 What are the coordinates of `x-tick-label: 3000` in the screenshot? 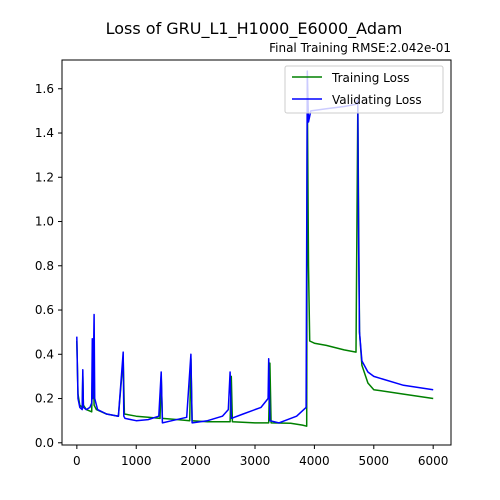 It's located at (255, 461).